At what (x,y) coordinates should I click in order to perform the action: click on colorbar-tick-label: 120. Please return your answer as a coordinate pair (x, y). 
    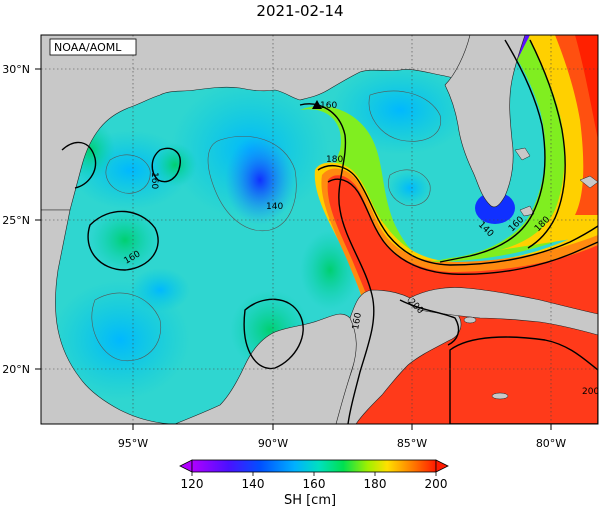
    Looking at the image, I should click on (192, 484).